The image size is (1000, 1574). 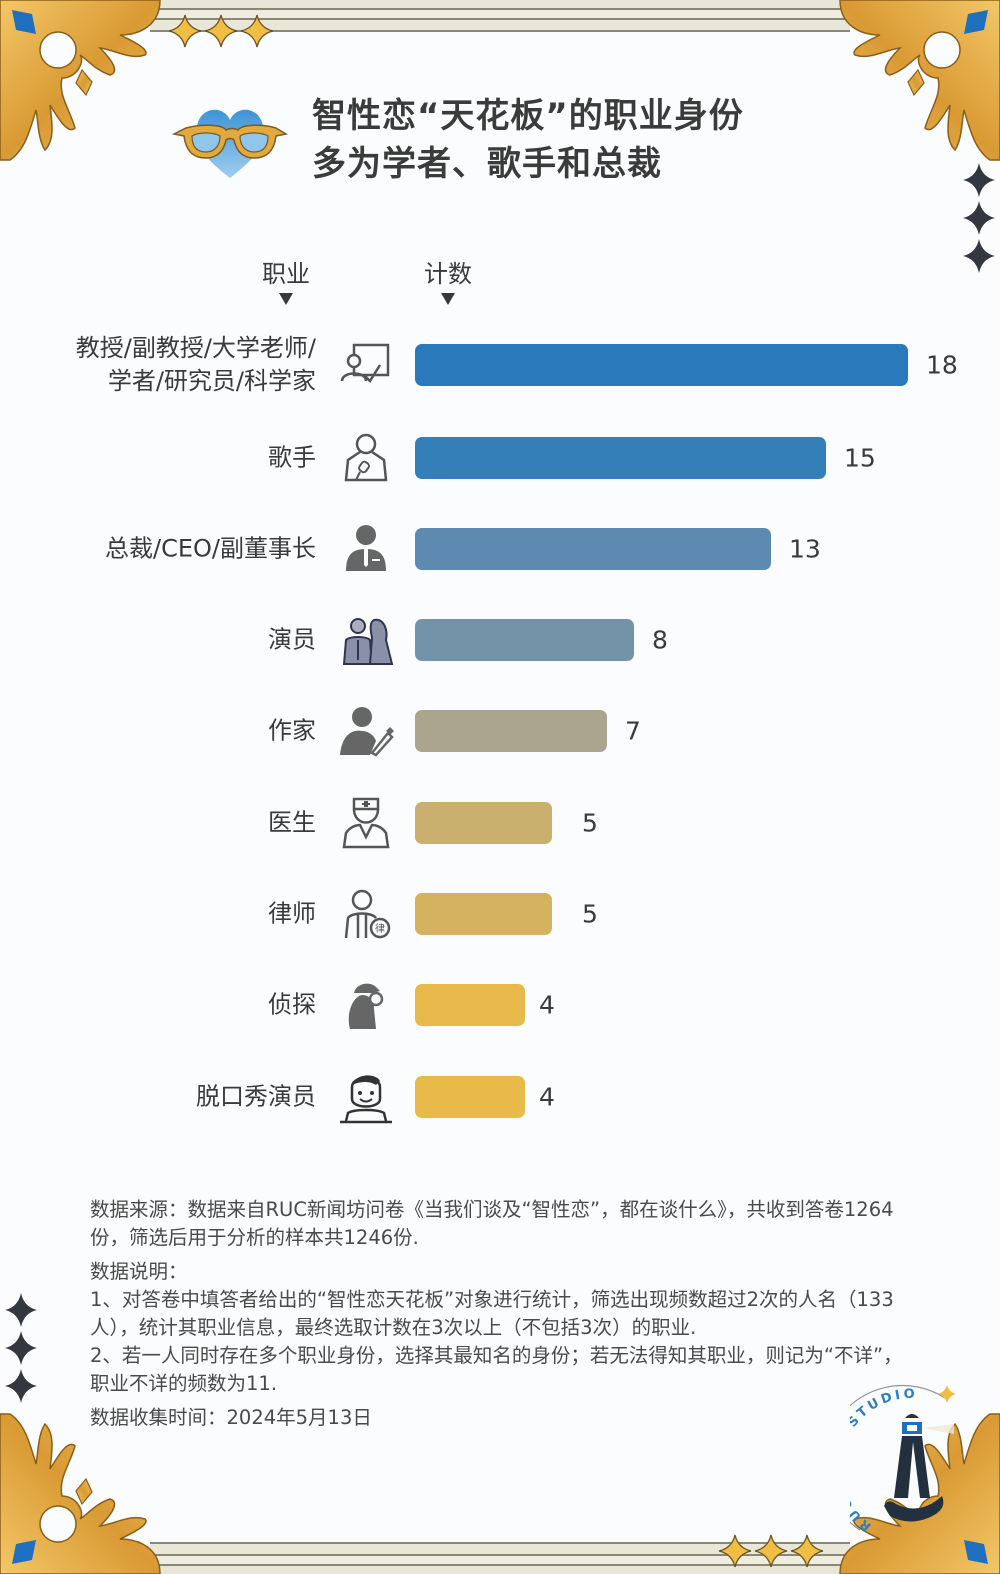 I want to click on occupation-label-line: 学者/研究员/科学家, so click(x=211, y=381).